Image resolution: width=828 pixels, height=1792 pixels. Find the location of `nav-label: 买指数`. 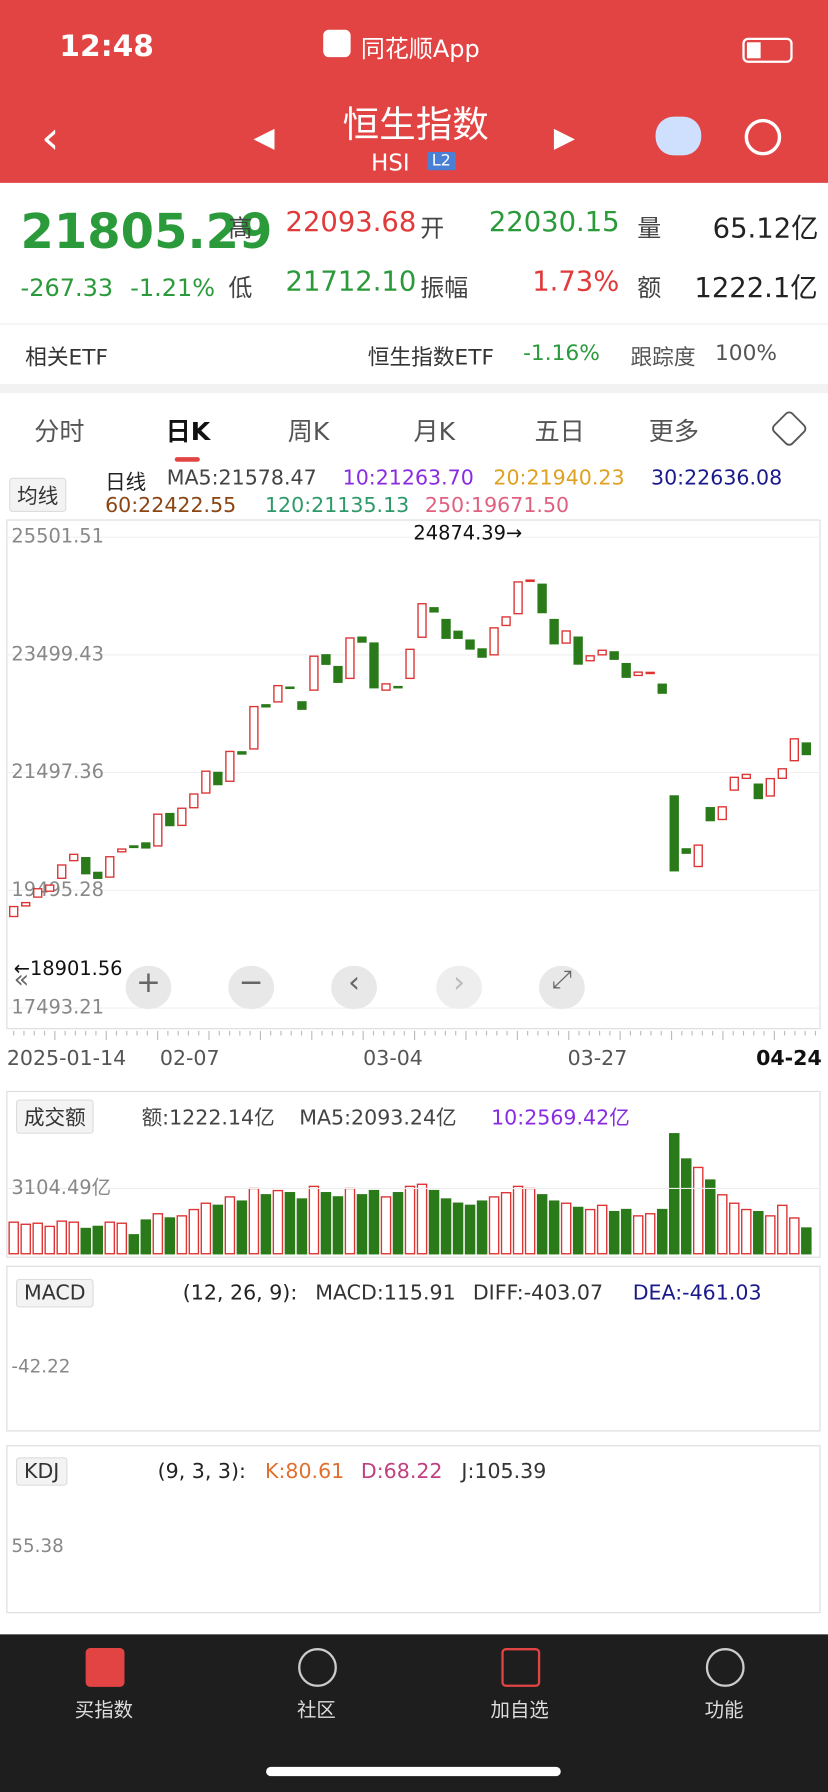

nav-label: 买指数 is located at coordinates (104, 1711).